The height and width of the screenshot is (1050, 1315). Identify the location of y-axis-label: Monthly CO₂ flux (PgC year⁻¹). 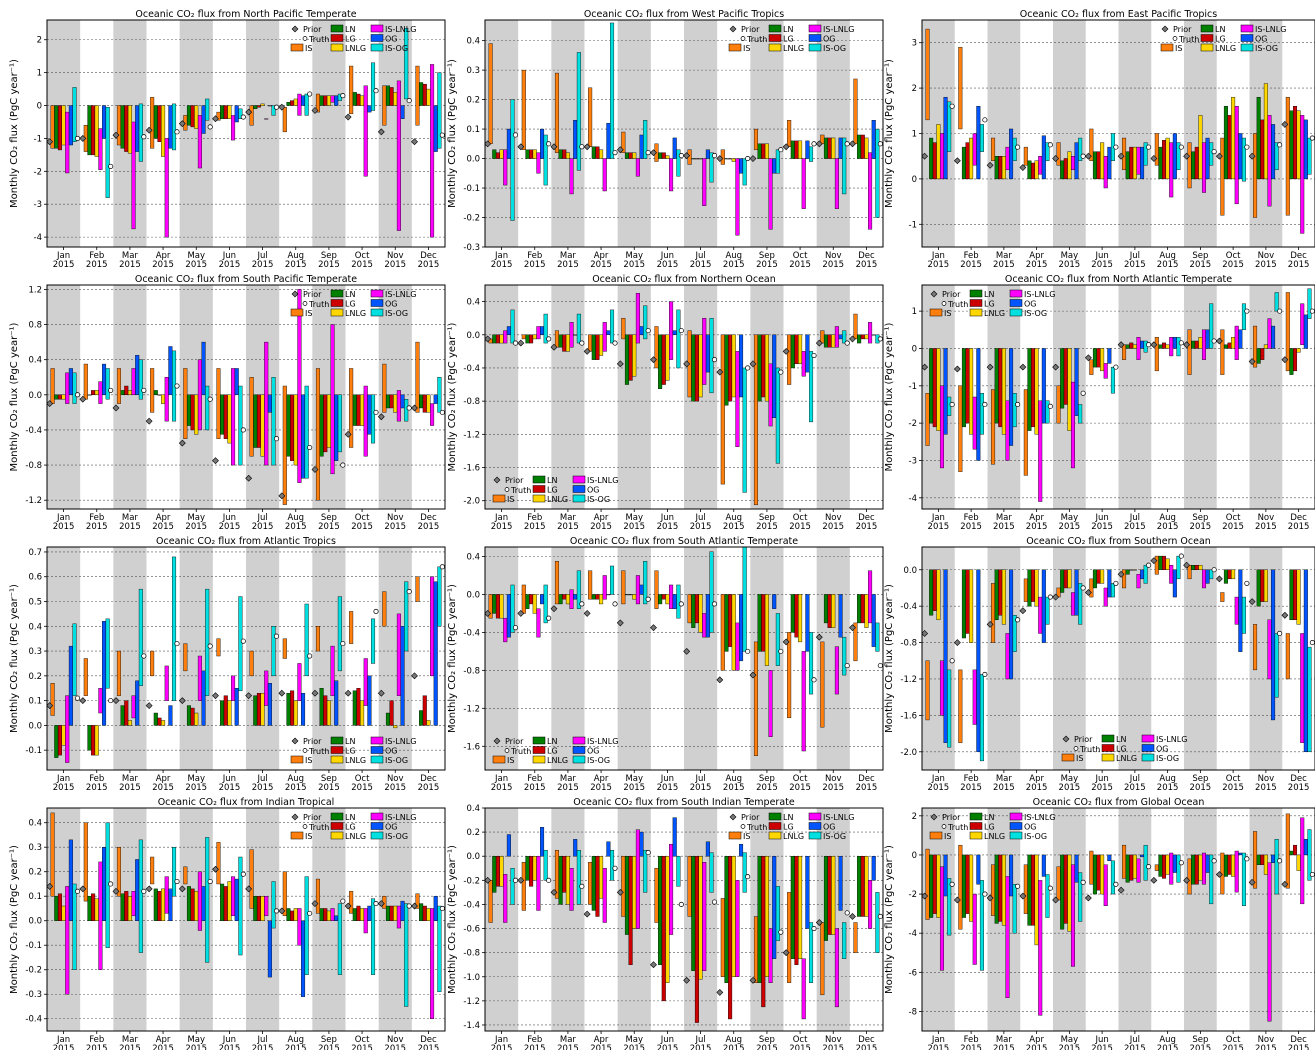
(452, 396).